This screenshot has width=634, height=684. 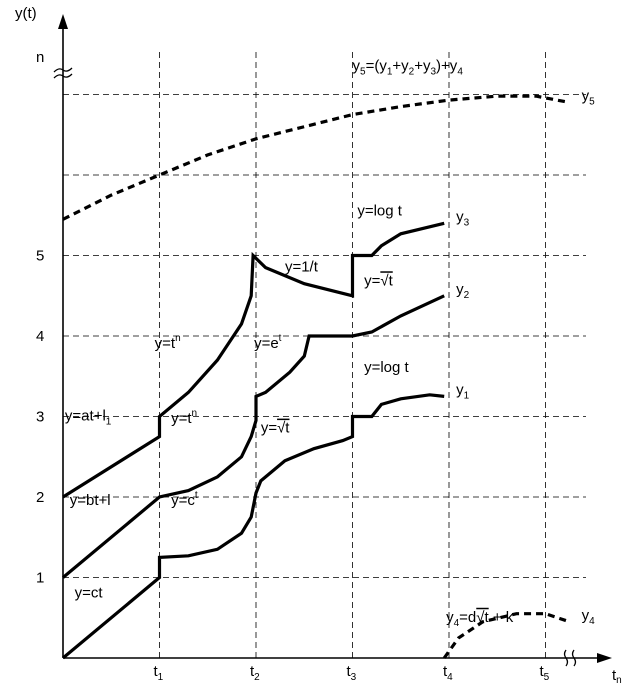 I want to click on series-label-y5: y5, so click(x=589, y=98).